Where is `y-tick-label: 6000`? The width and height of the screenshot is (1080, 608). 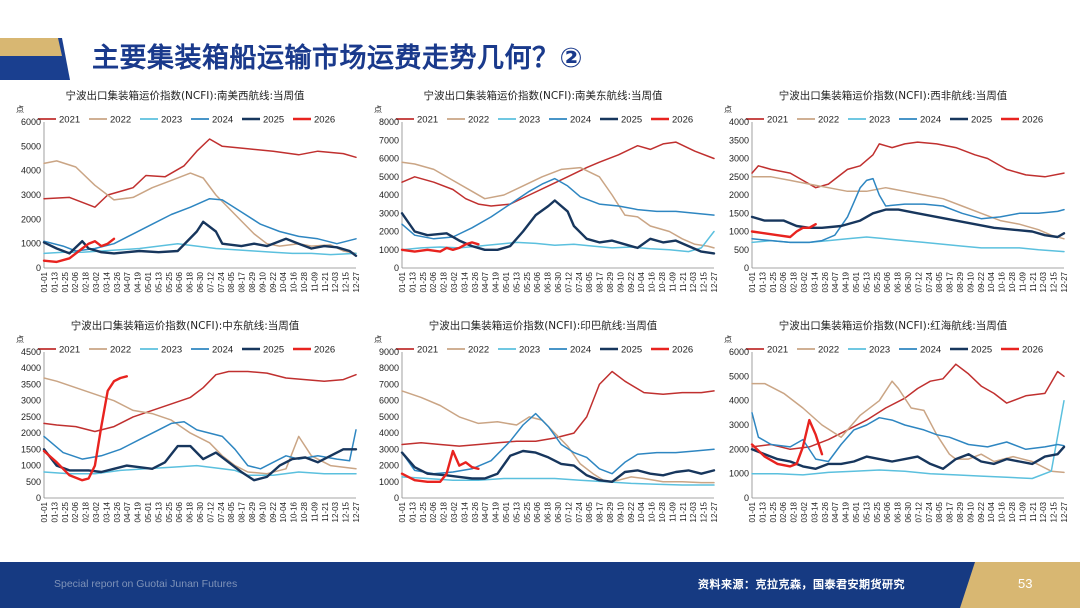 y-tick-label: 6000 is located at coordinates (31, 122).